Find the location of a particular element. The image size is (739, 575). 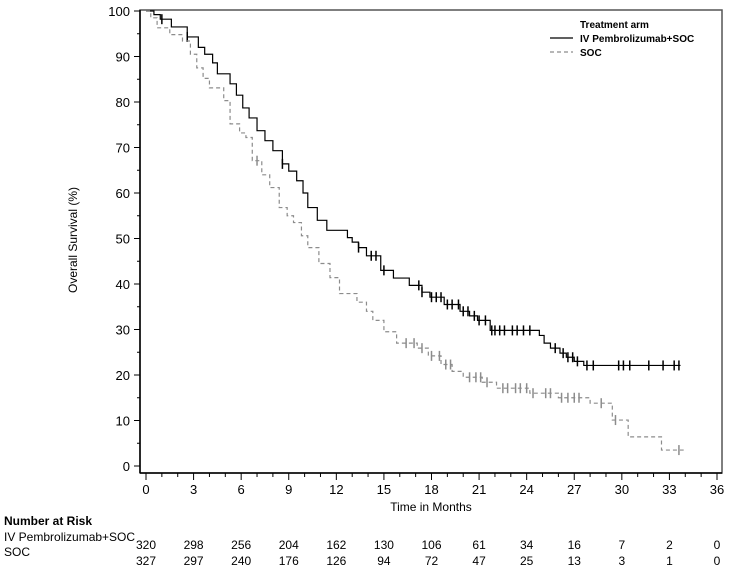

x-tick-label: 3 is located at coordinates (193, 489).